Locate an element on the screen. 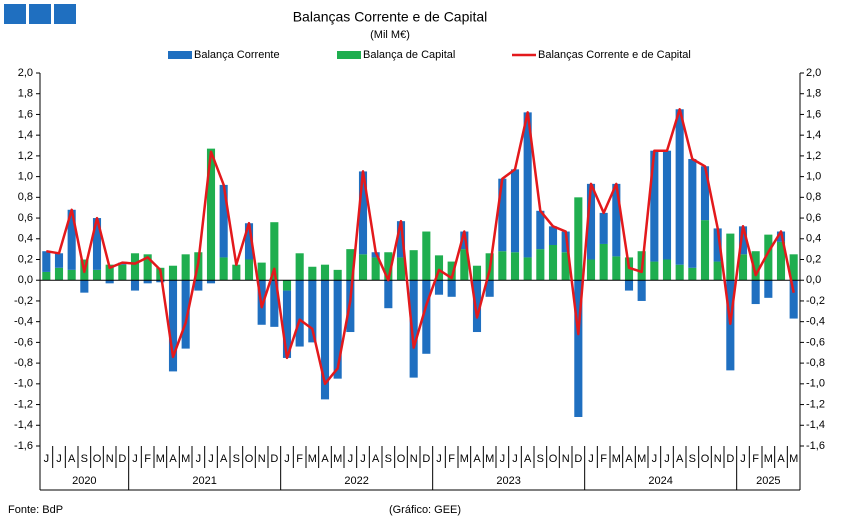 Image resolution: width=843 pixels, height=525 pixels. chart-title: Balanças Corrente e de Capital is located at coordinates (390, 17).